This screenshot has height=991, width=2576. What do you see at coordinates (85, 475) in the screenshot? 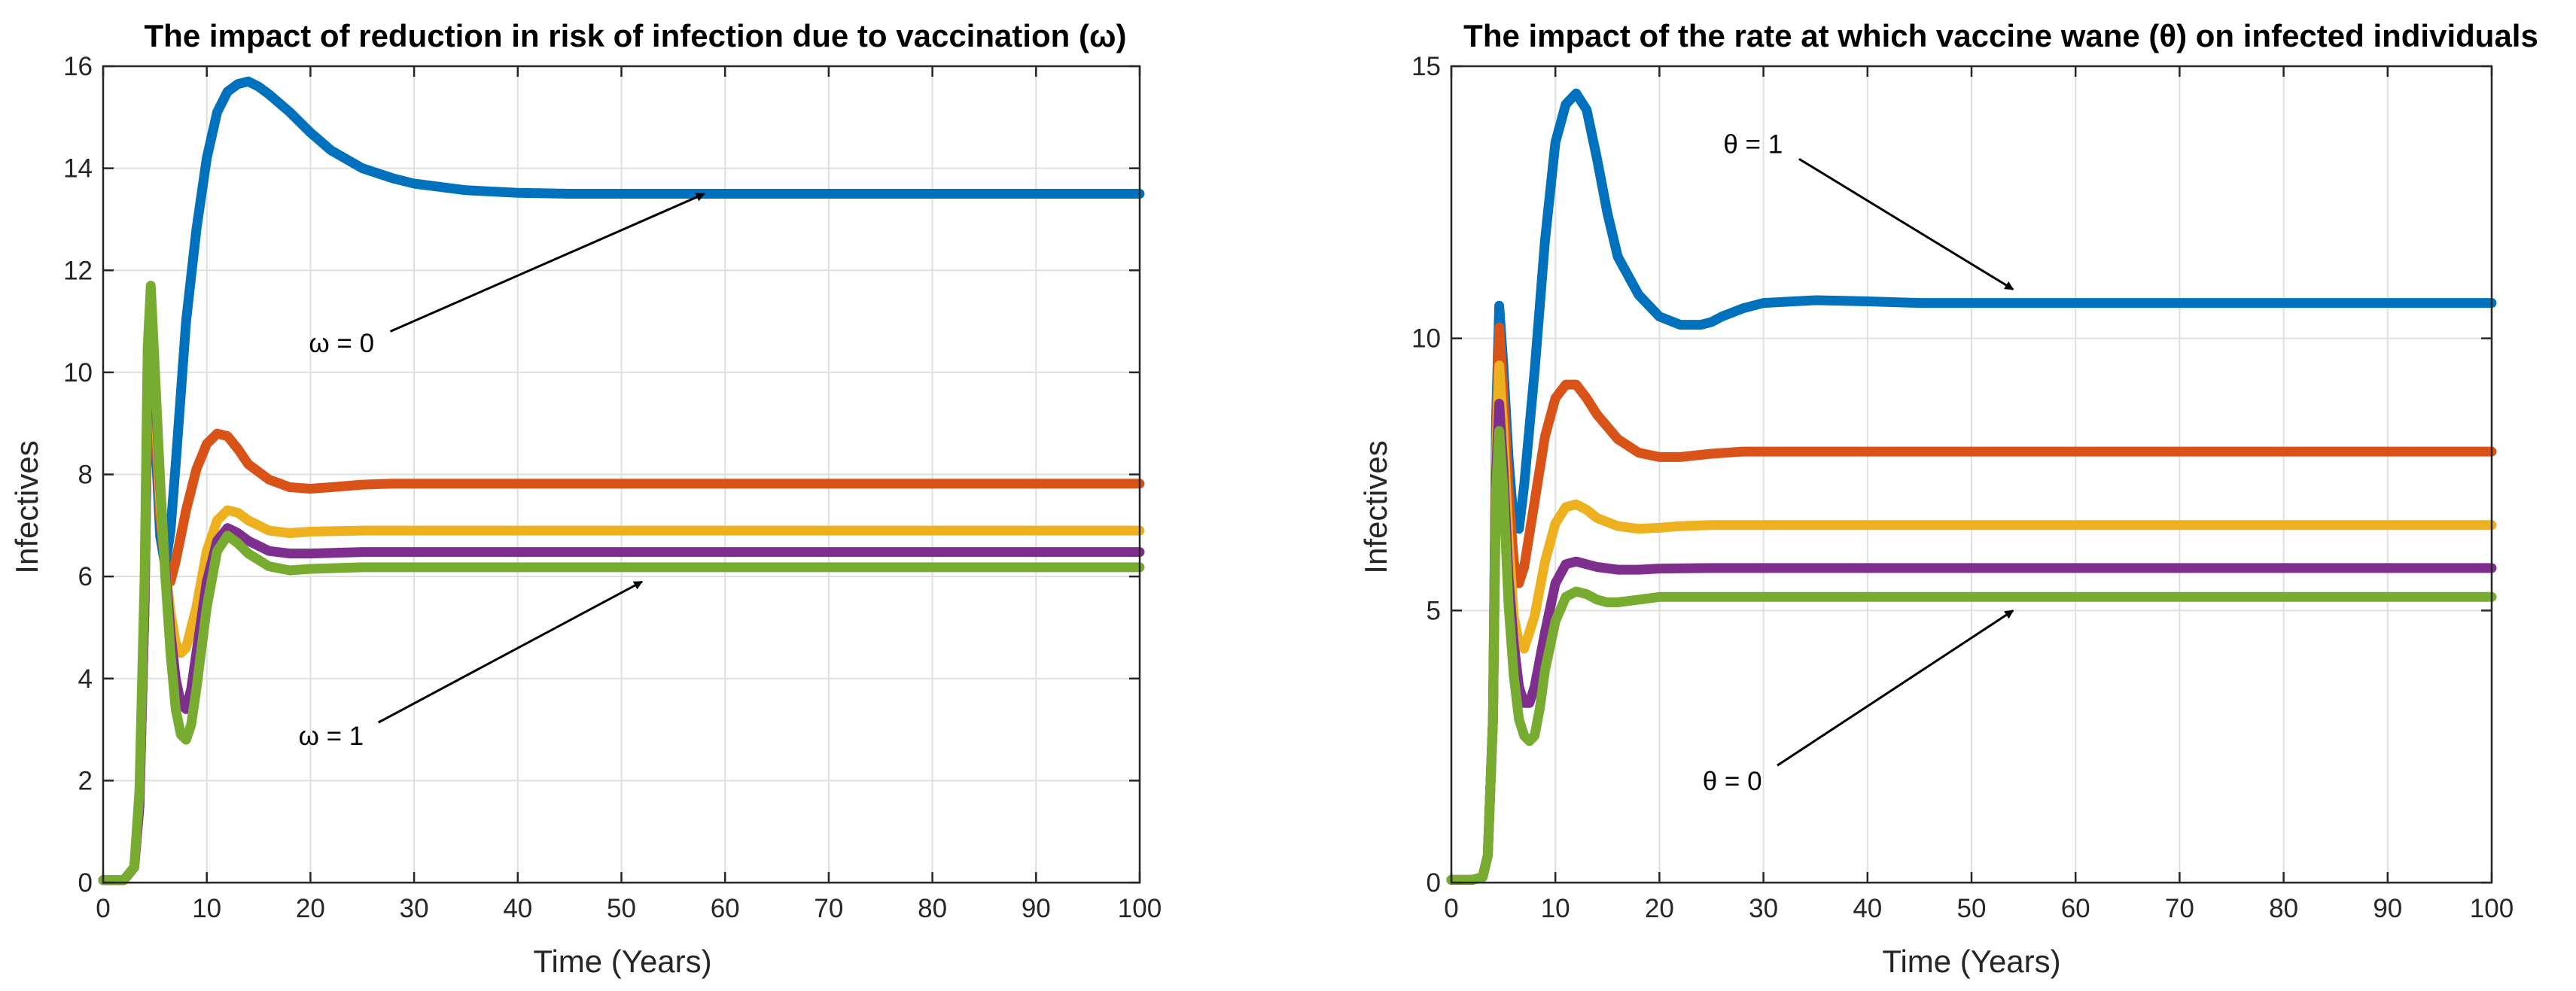
I see `y-tick-label: 8` at bounding box center [85, 475].